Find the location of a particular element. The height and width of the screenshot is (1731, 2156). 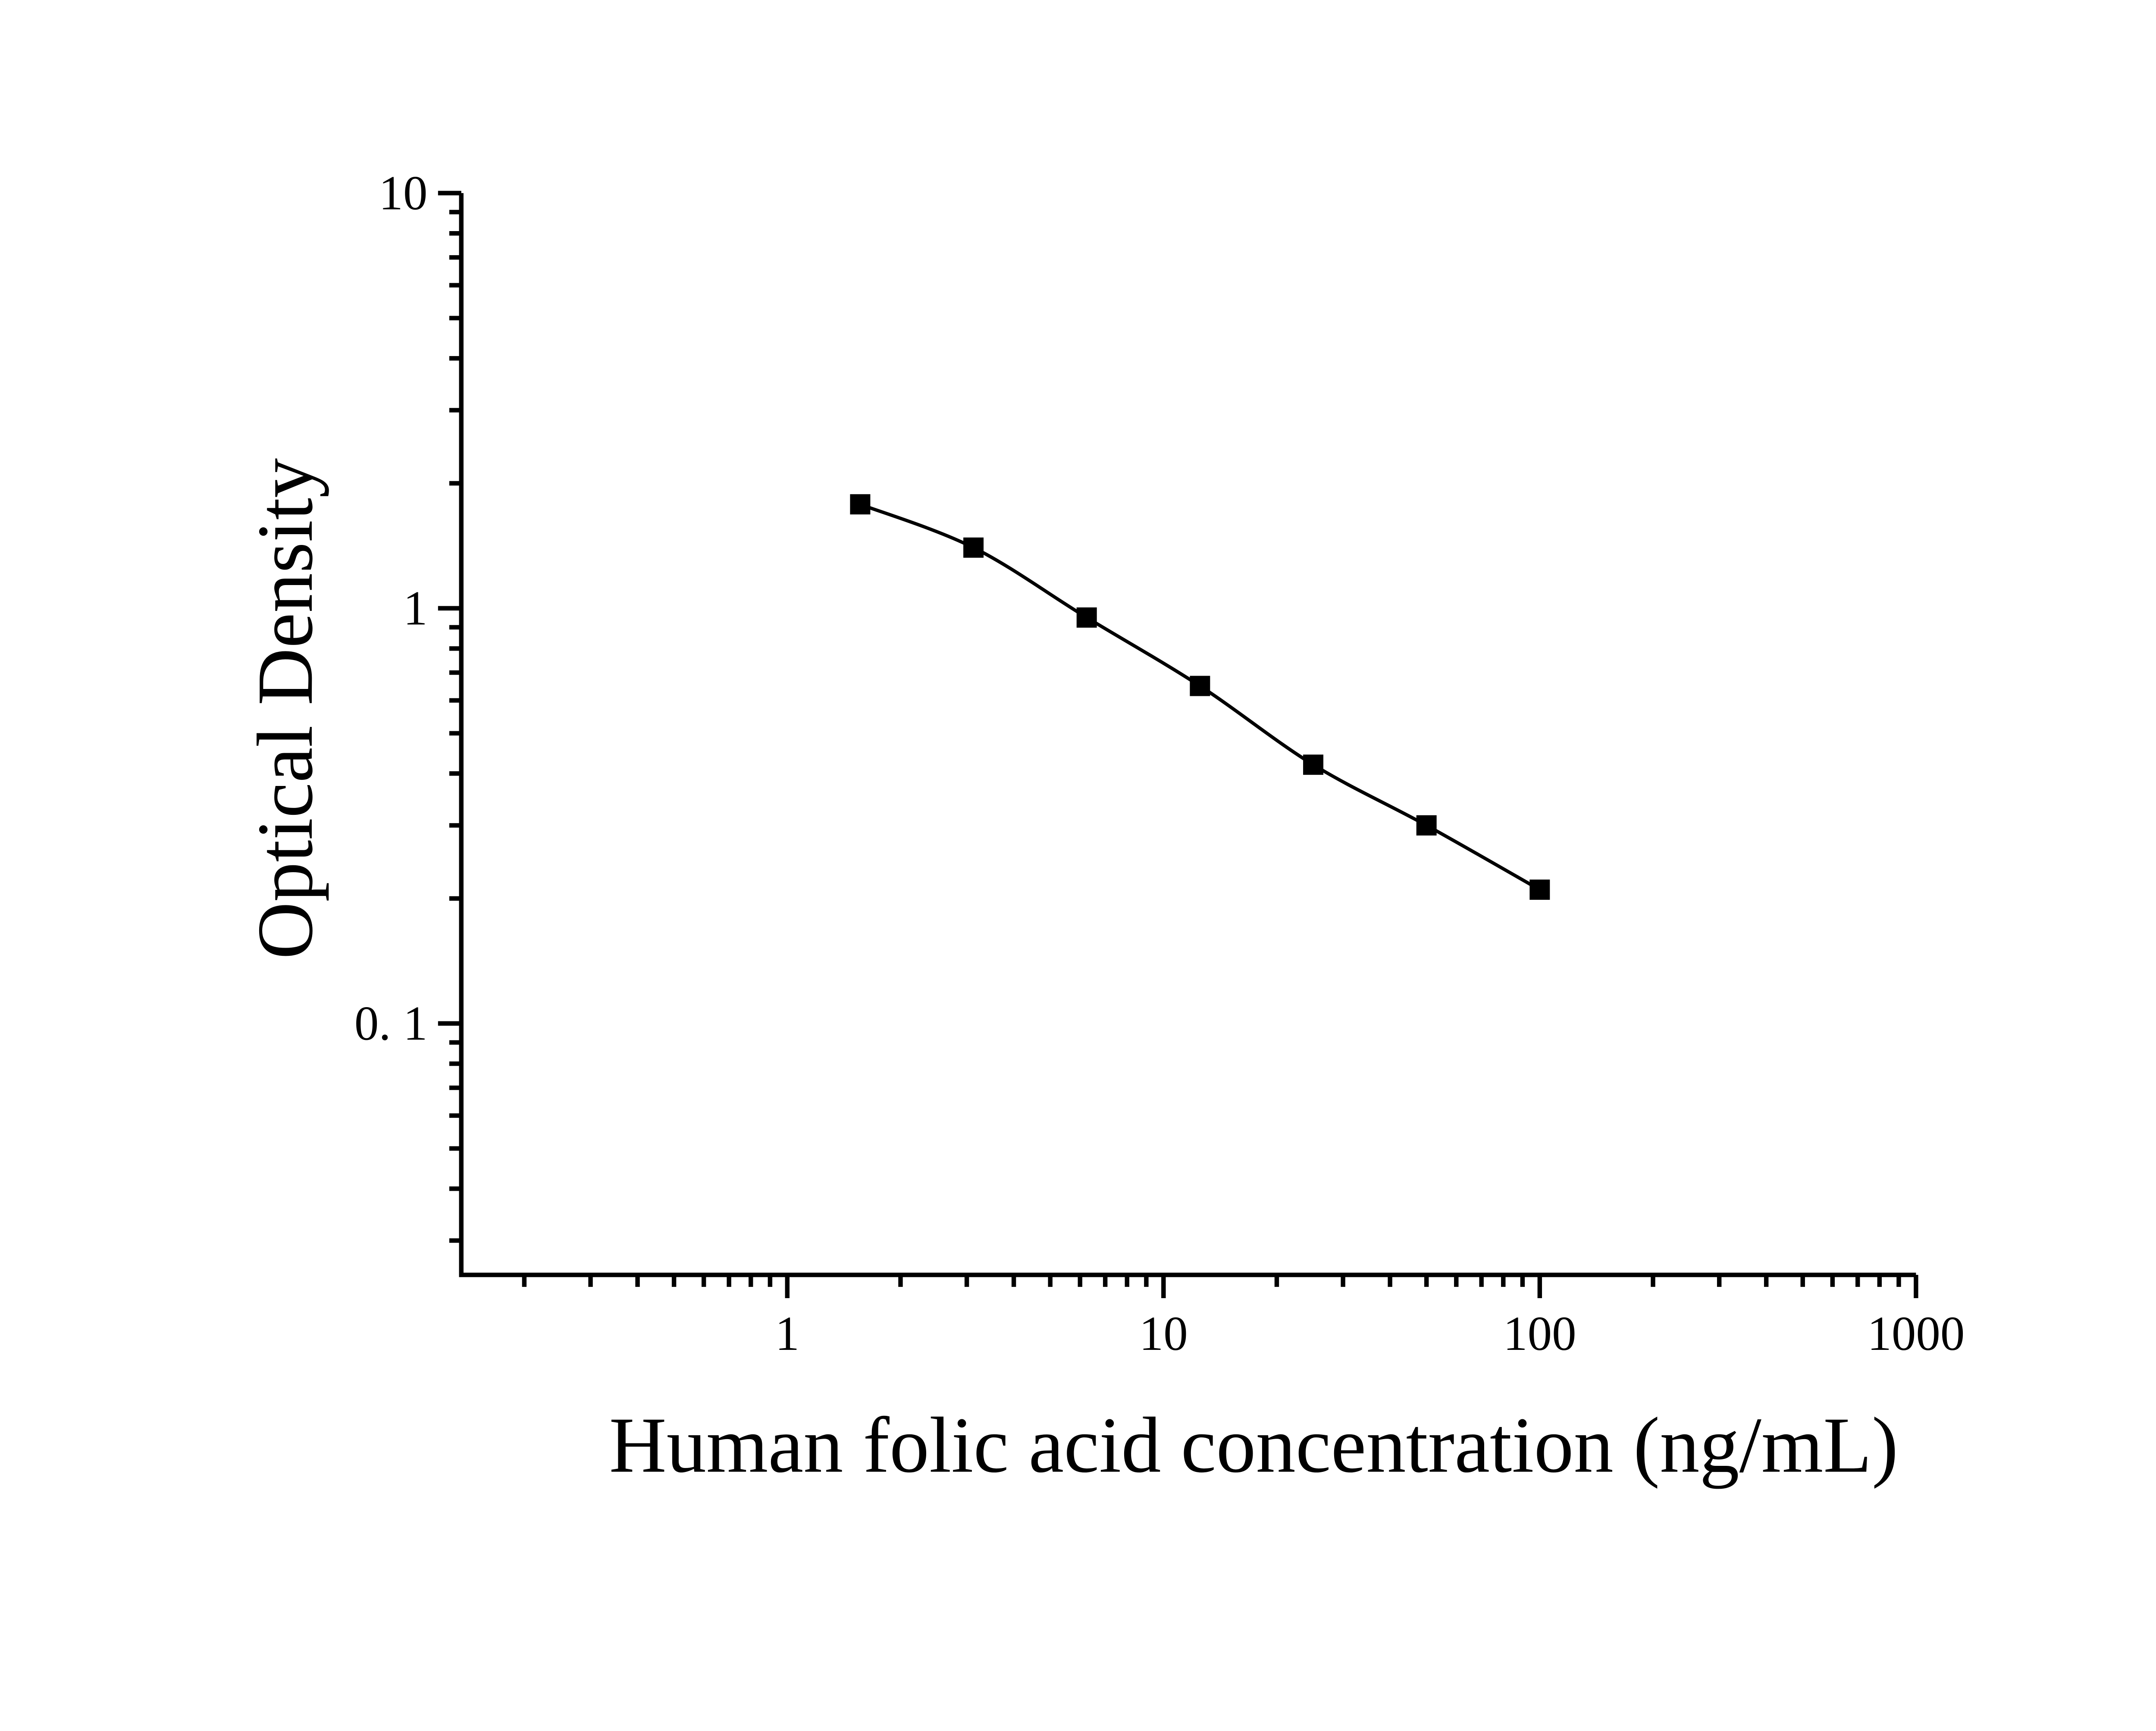

standard-curve is located at coordinates (1200, 697).